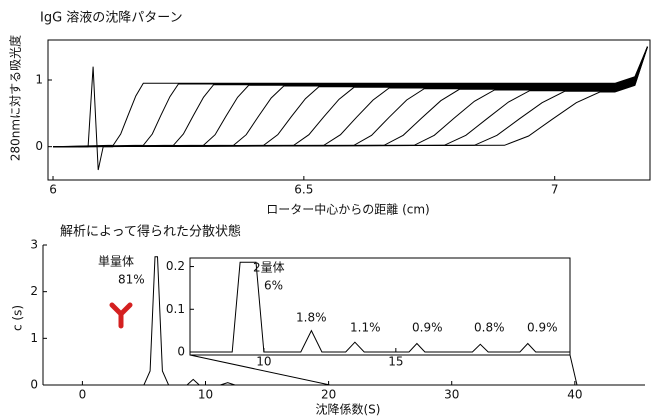 This screenshot has width=654, height=419. Describe the element at coordinates (273, 286) in the screenshot. I see `annotation: 6%` at that location.